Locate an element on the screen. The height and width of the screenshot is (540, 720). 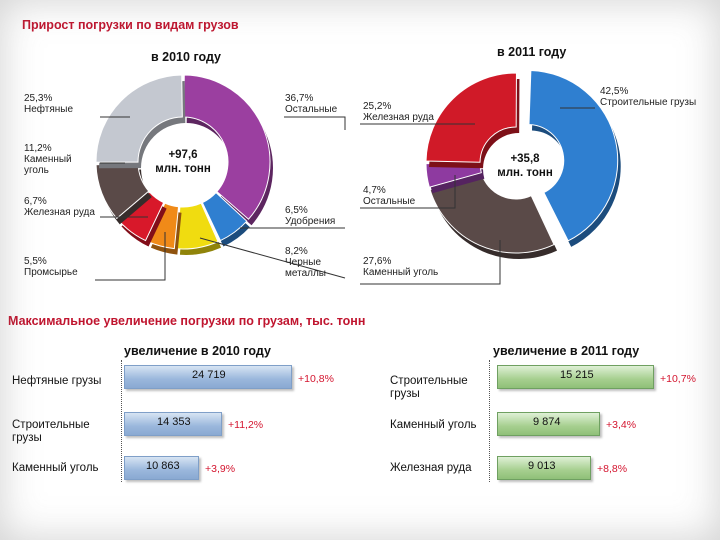
label-2010-iron-name: Железная руда is located at coordinates (59, 212).